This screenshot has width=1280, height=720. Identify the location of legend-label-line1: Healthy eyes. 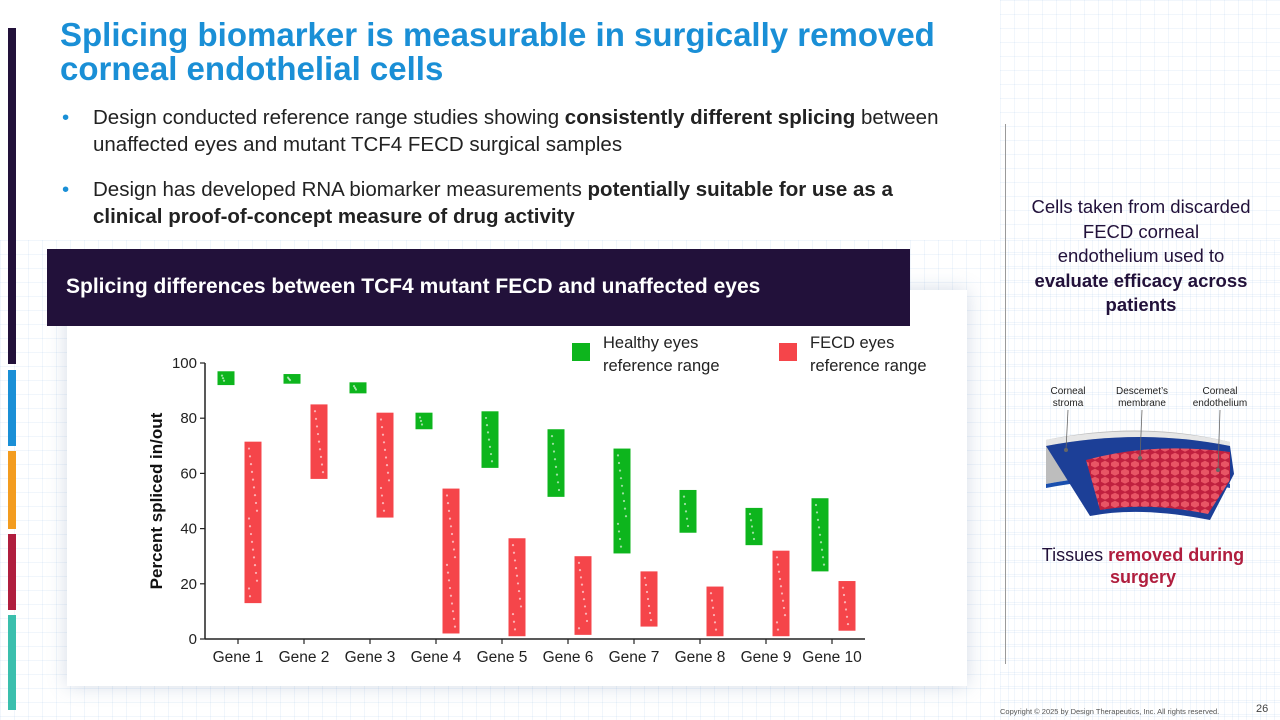
(650, 343).